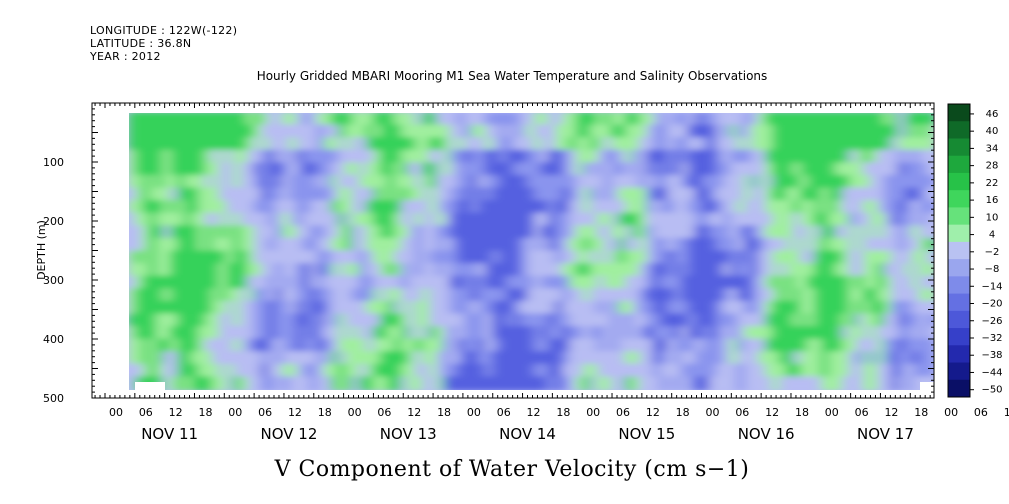  I want to click on colorbar-label: −8, so click(992, 269).